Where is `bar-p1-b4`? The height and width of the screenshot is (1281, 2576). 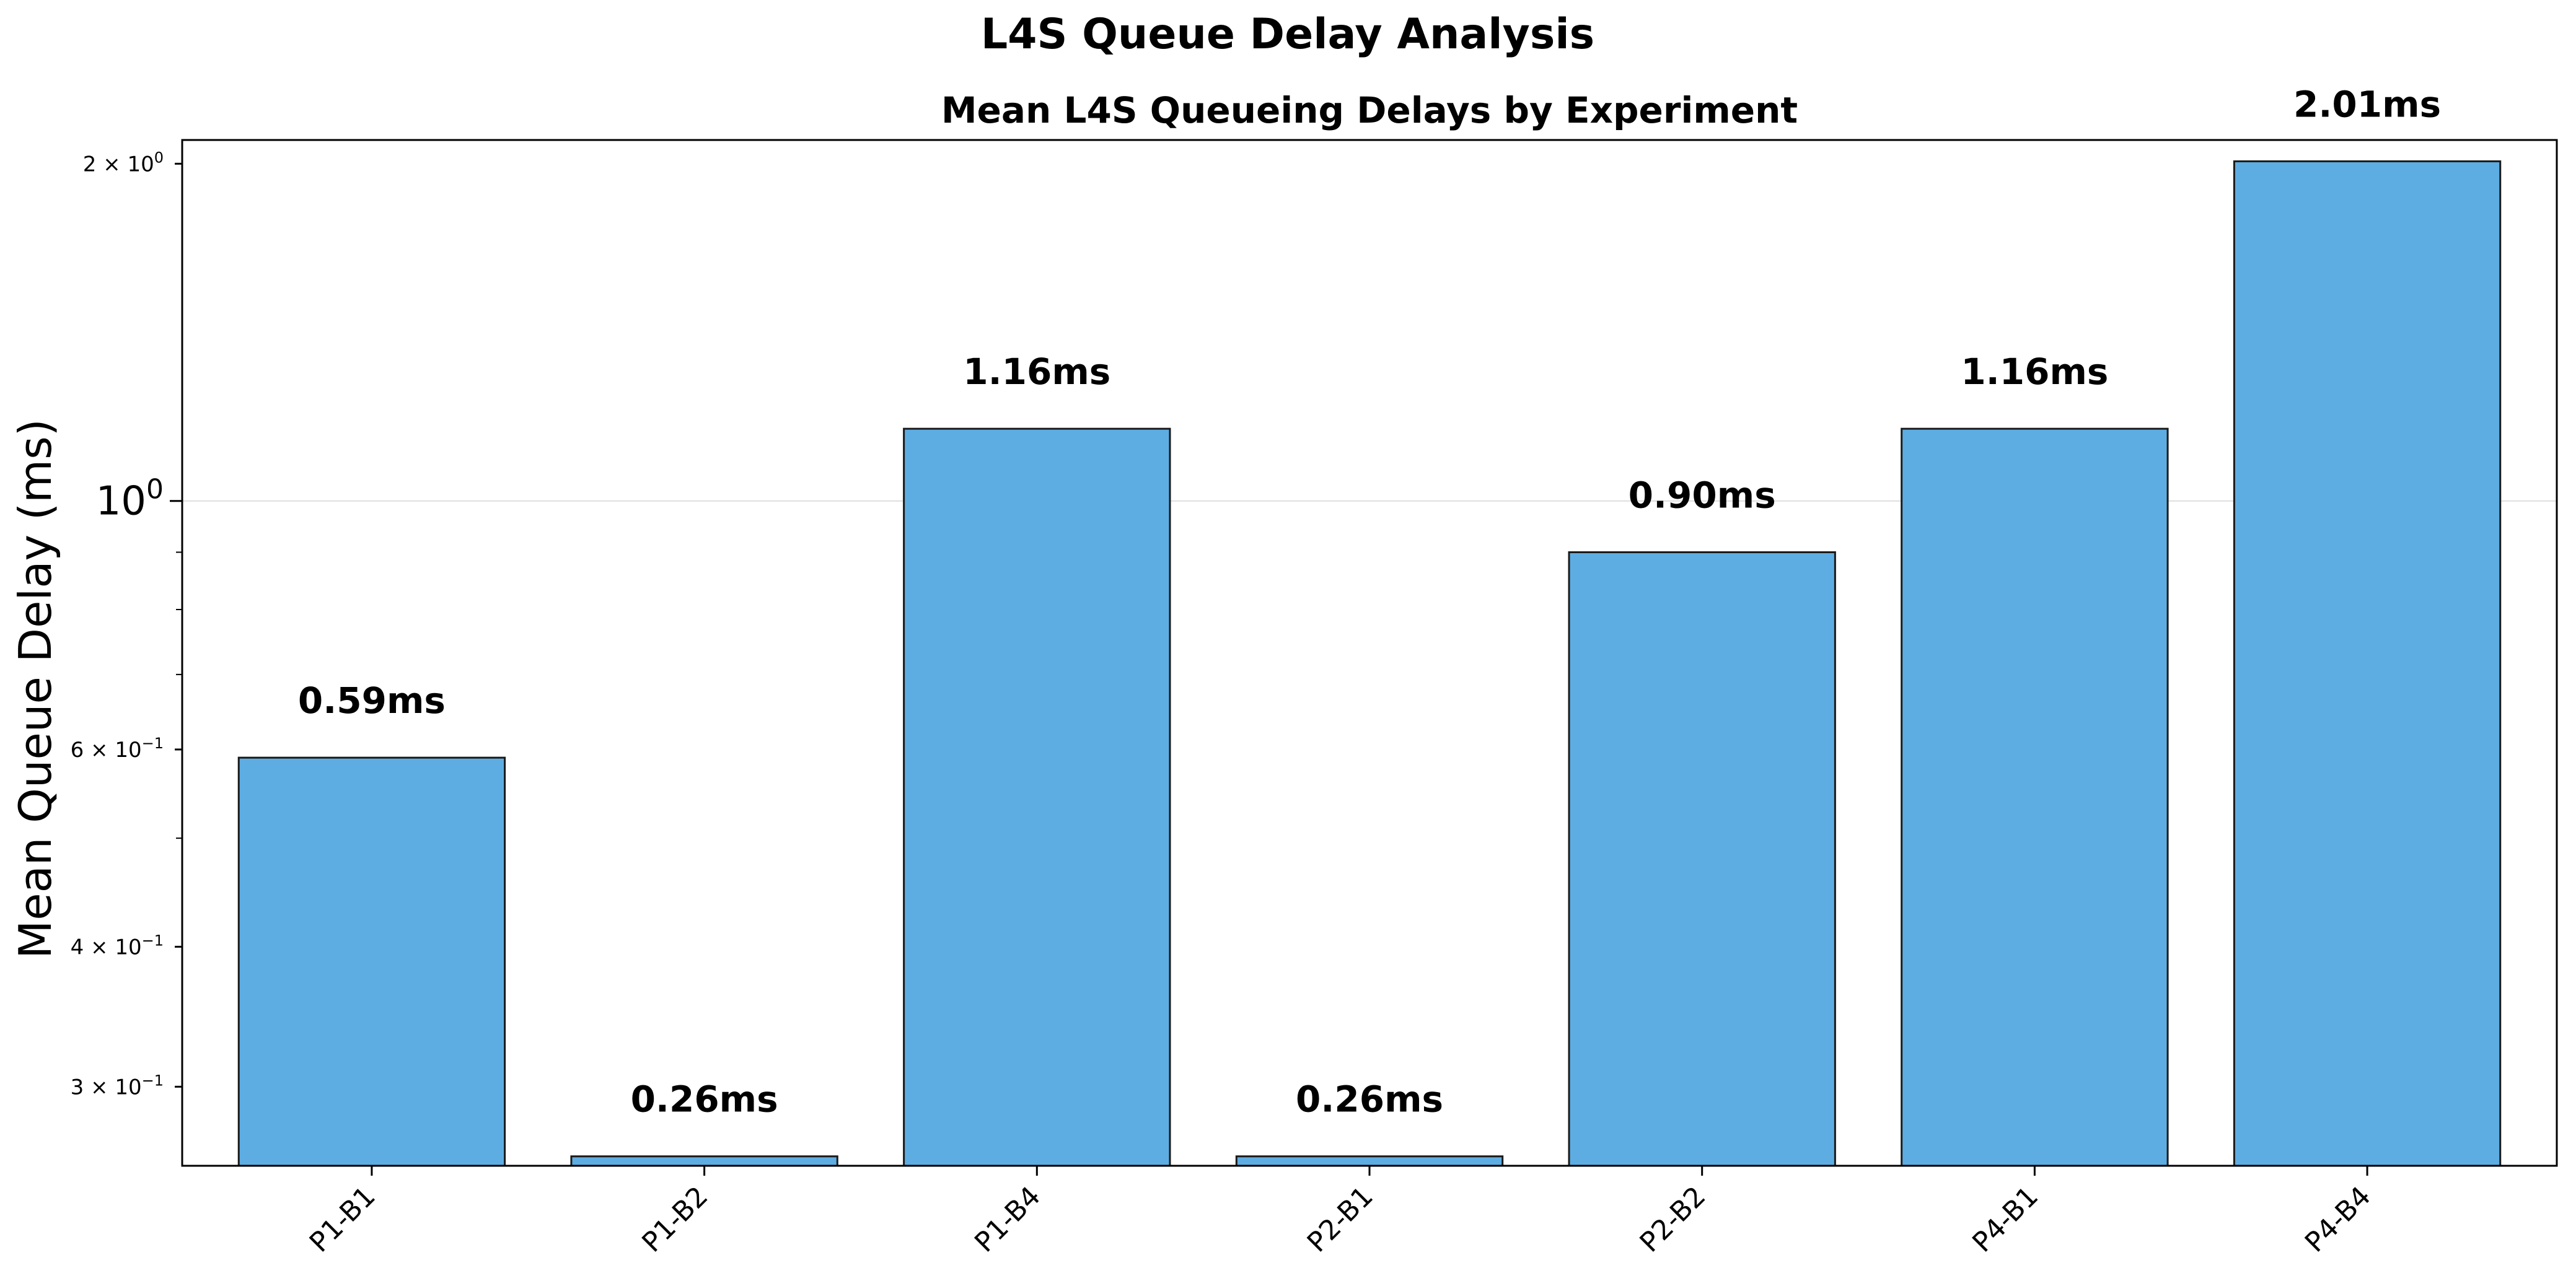 bar-p1-b4 is located at coordinates (1037, 797).